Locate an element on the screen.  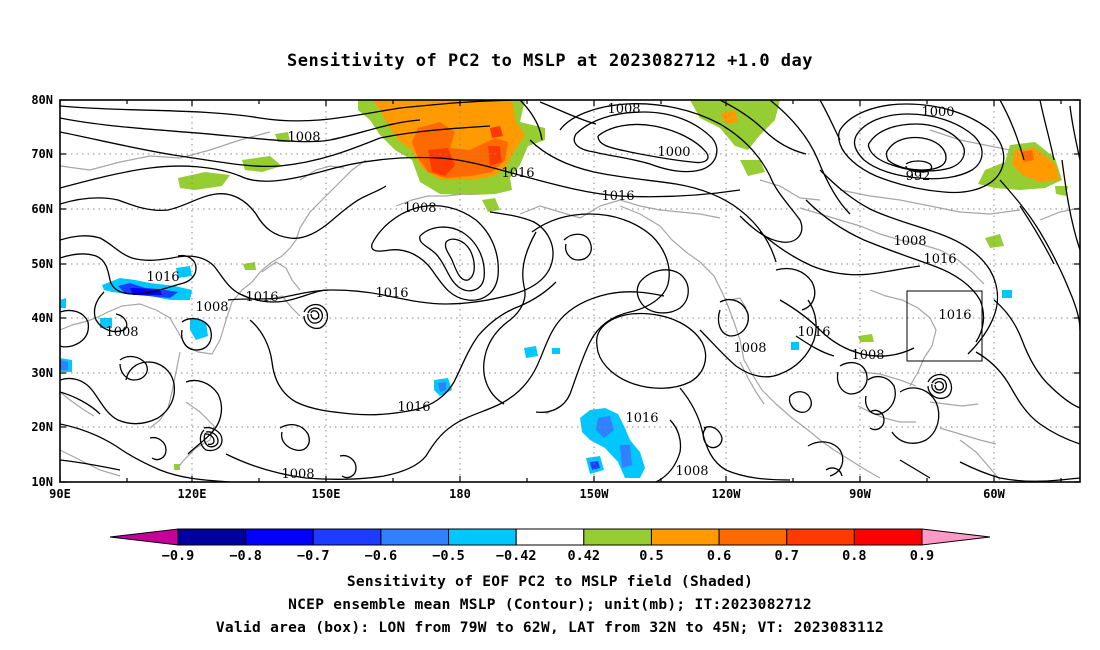
colorbar-label: 0.7 is located at coordinates (787, 556).